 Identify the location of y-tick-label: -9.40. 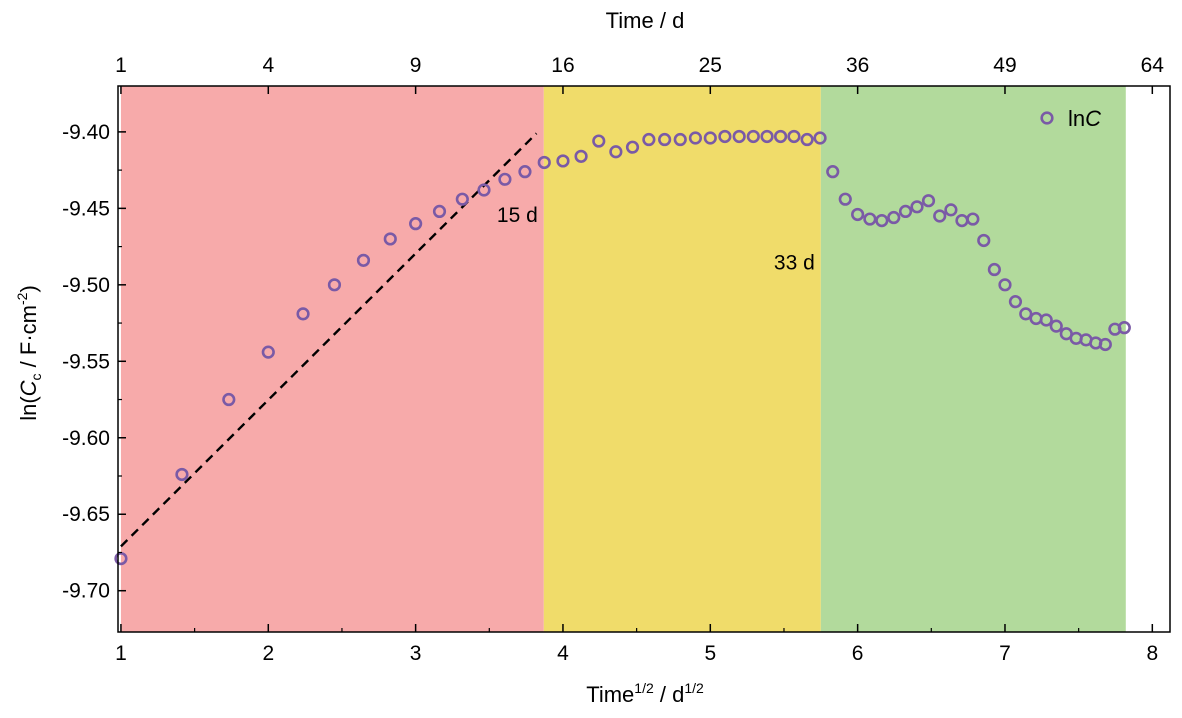
(86, 132).